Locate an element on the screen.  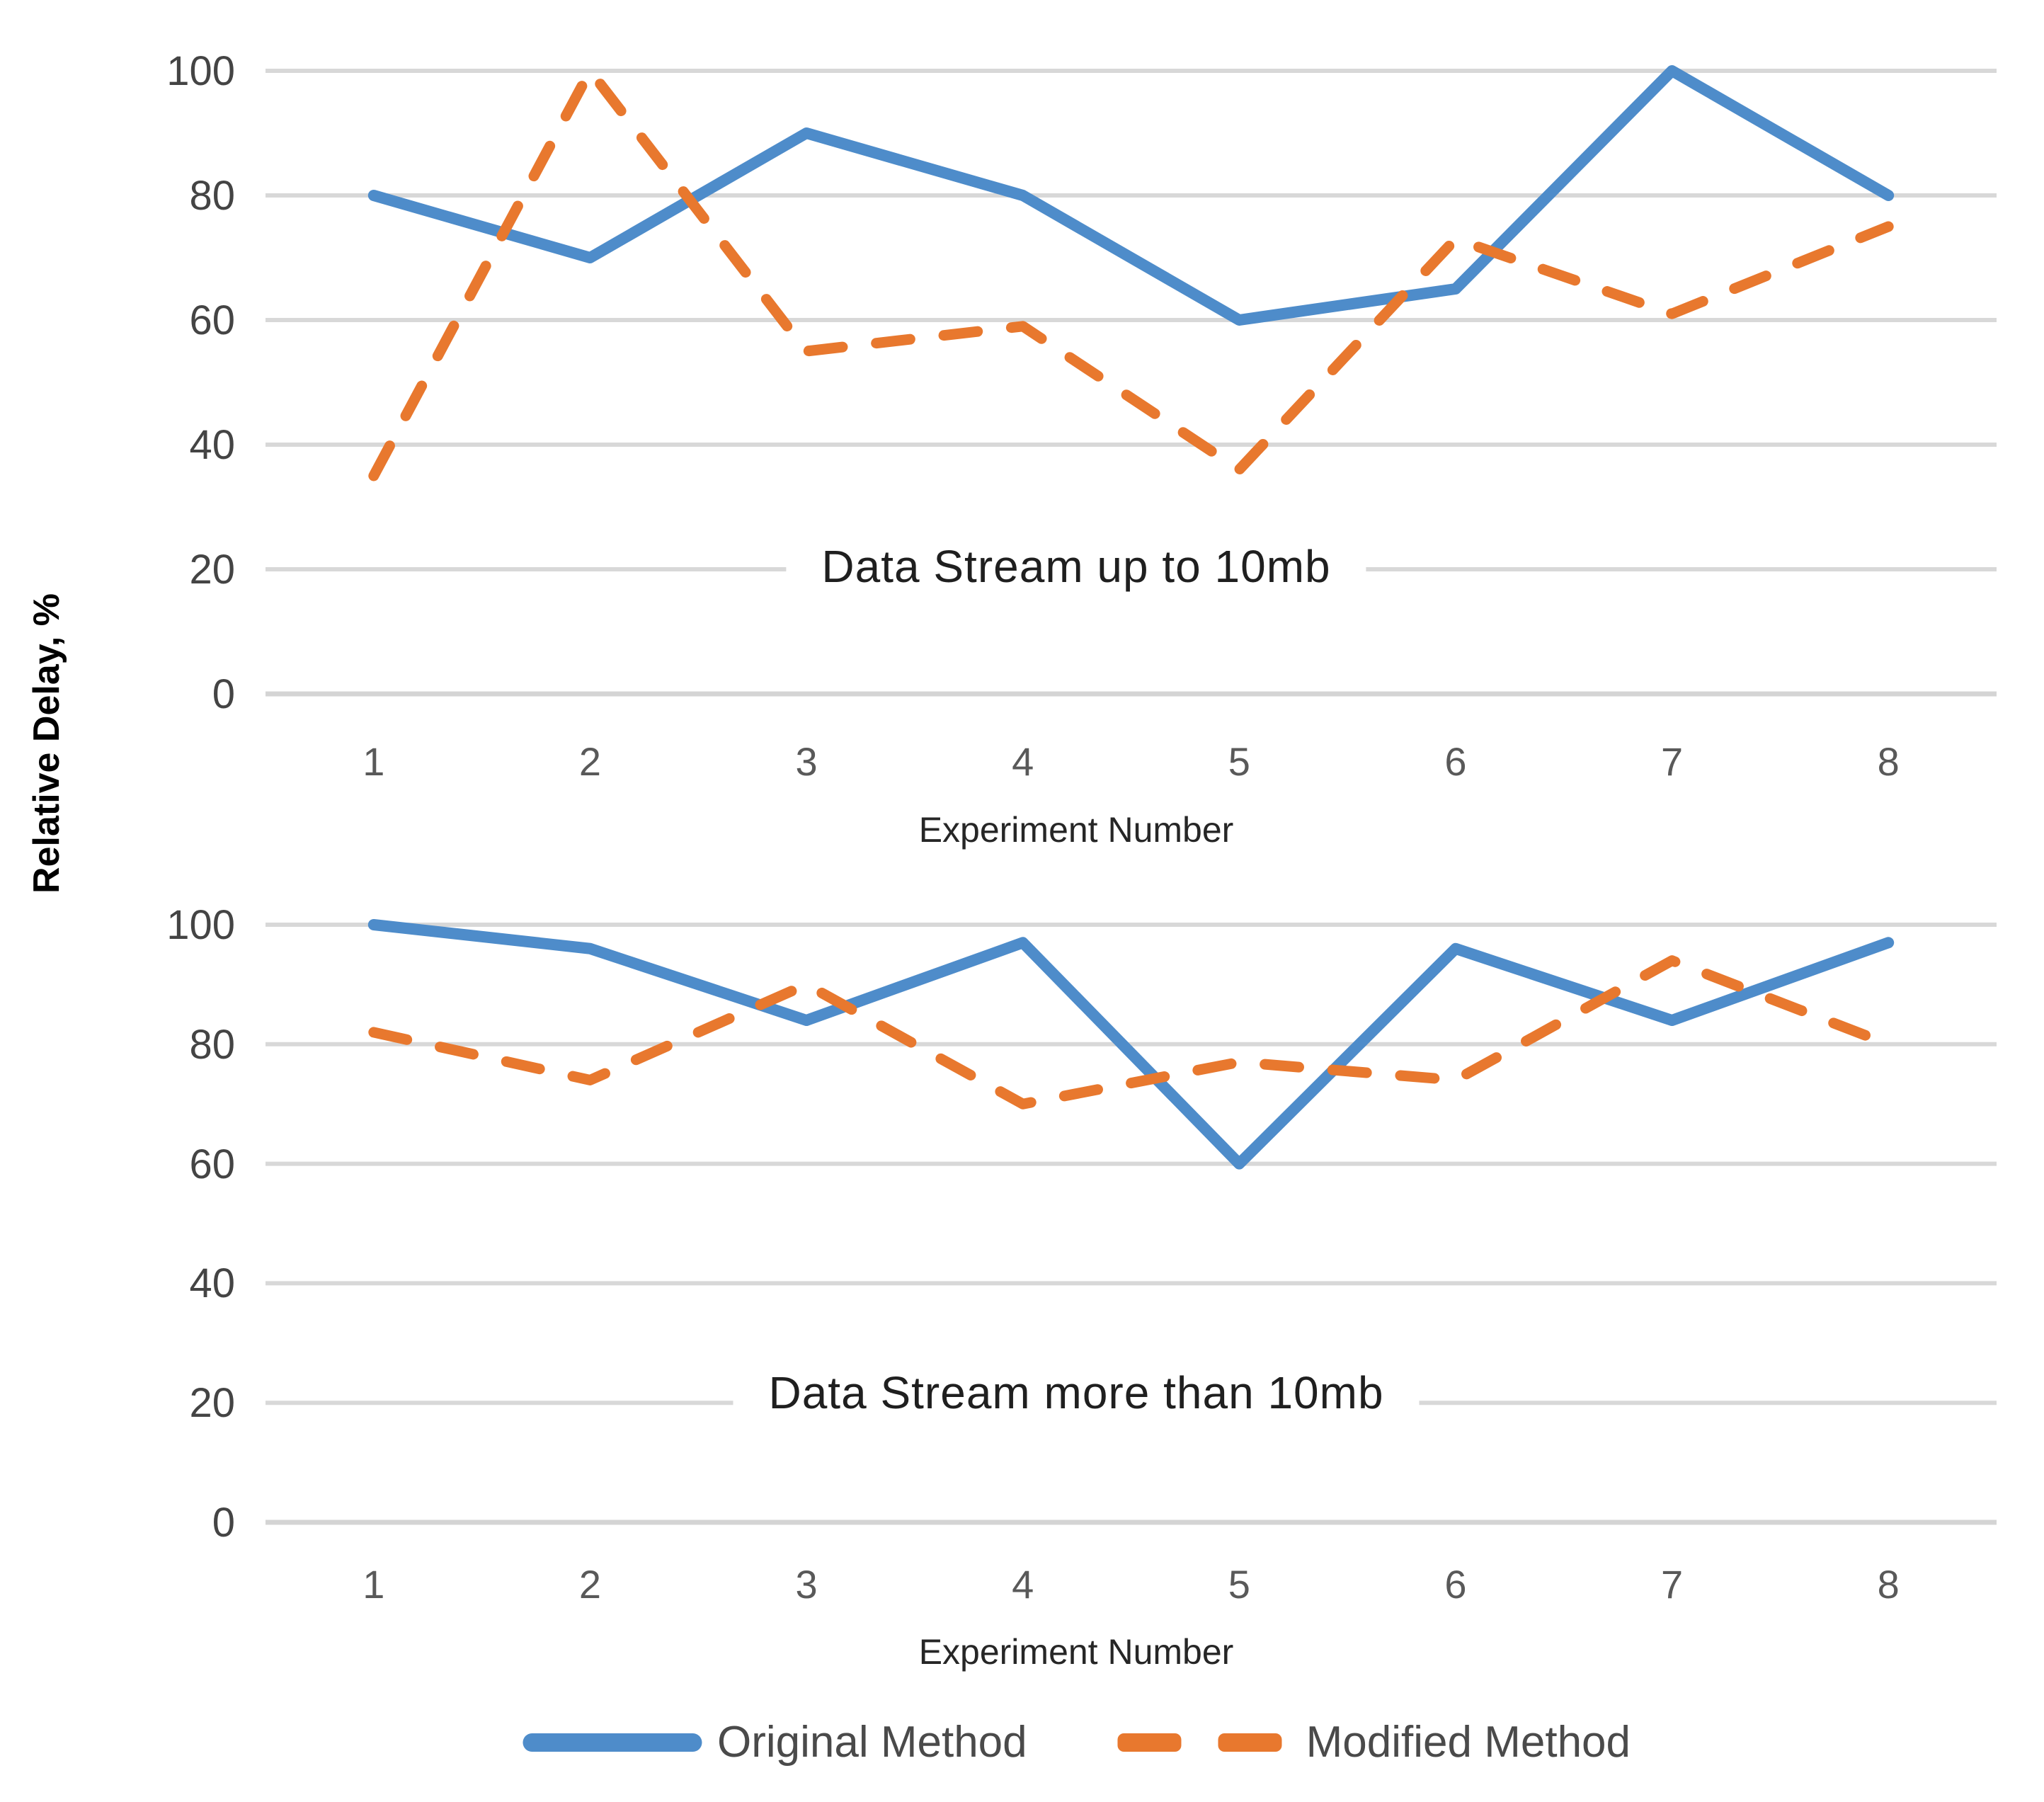
chart-title-bottom: Data Stream more than 10mb is located at coordinates (1077, 1393).